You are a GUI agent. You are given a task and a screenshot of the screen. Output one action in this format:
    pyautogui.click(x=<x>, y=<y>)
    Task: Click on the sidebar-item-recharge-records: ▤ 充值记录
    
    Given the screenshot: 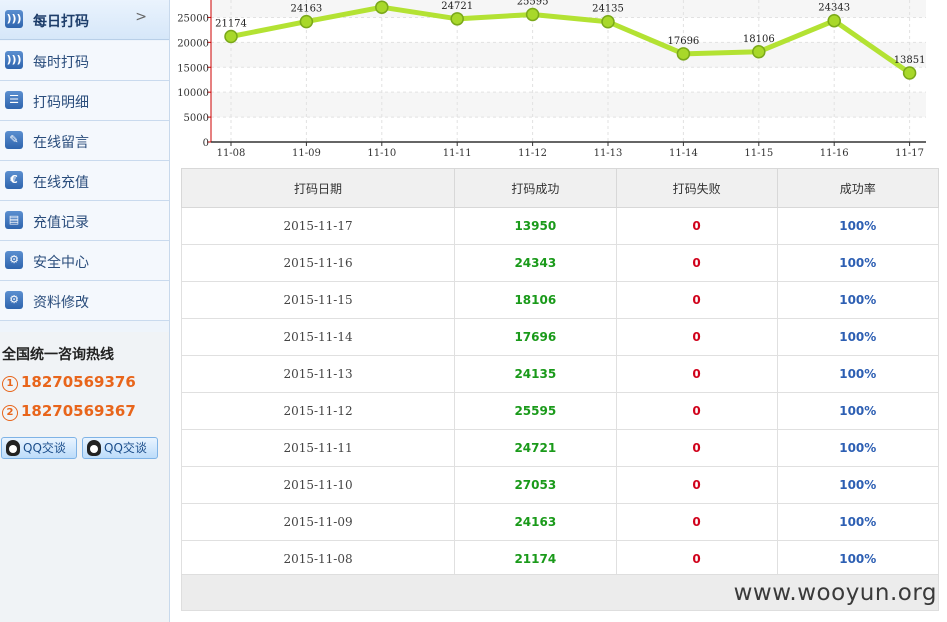 What is the action you would take?
    pyautogui.click(x=84, y=221)
    